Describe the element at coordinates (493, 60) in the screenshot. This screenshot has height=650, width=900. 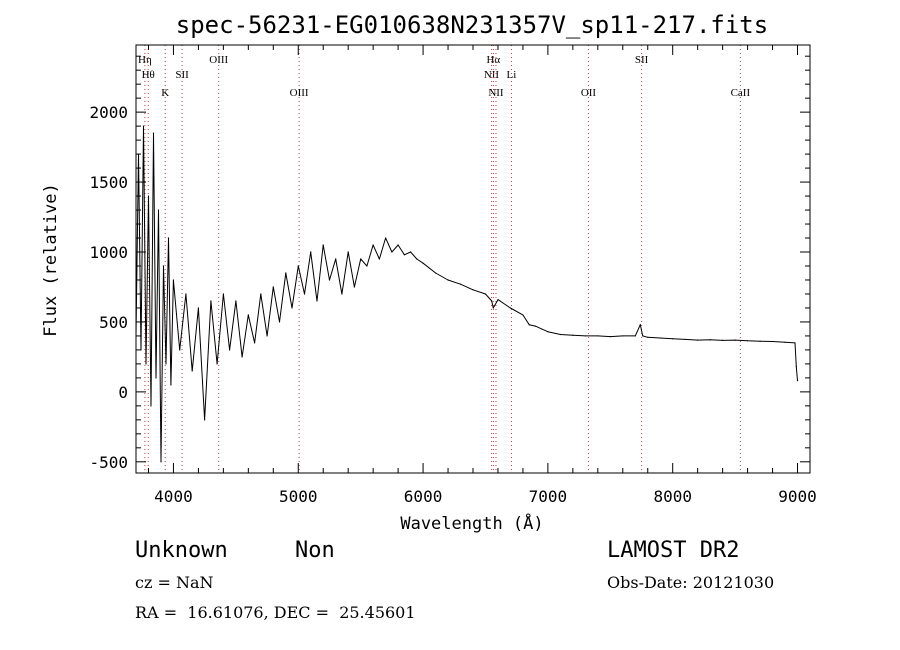
I see `line-marker-label: Hα` at that location.